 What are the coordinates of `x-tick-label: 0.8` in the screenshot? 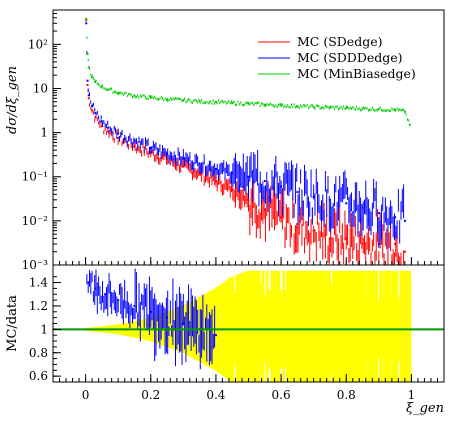 It's located at (346, 395).